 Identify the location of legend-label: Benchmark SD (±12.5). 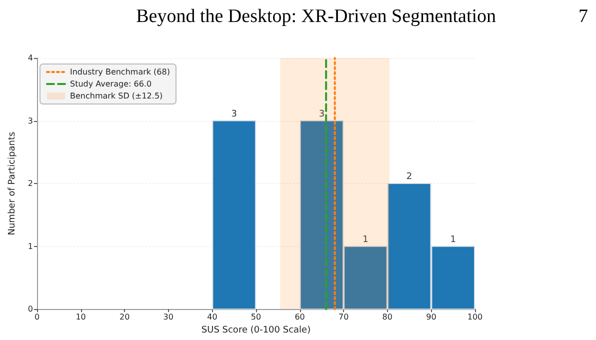
(116, 96).